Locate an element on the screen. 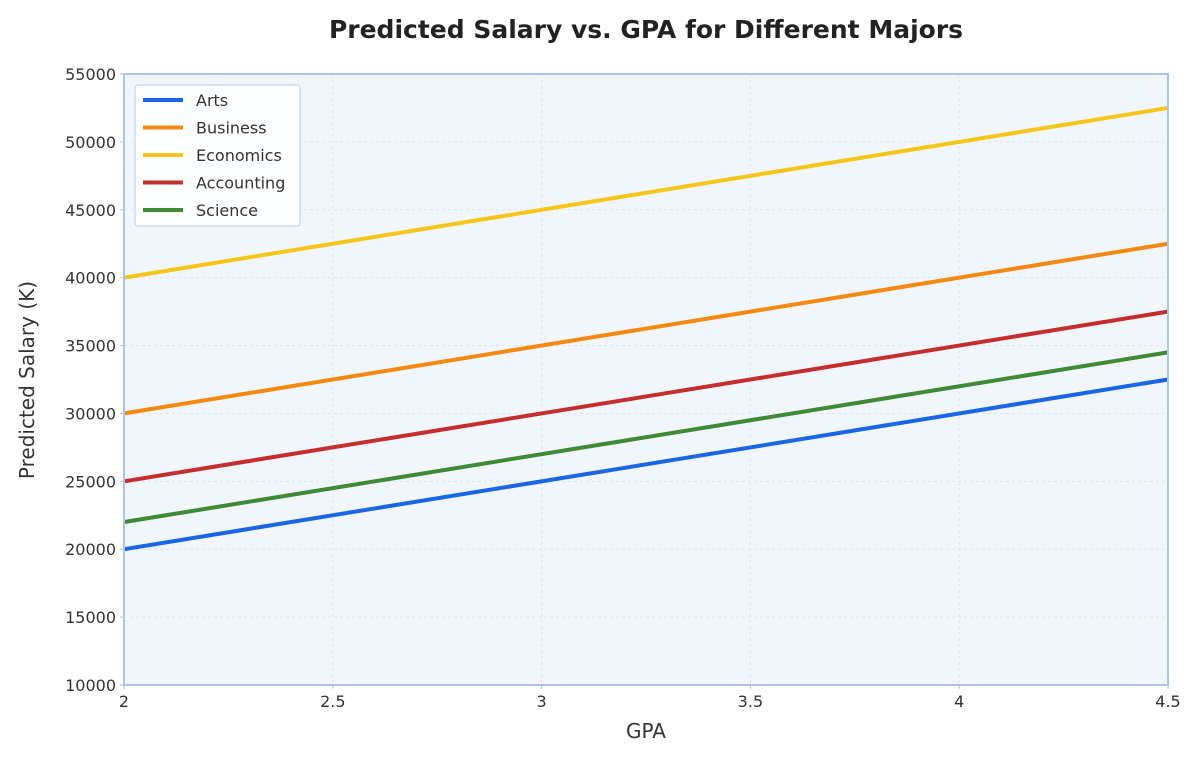 The image size is (1200, 761). y-tick-label: 55000 is located at coordinates (90, 74).